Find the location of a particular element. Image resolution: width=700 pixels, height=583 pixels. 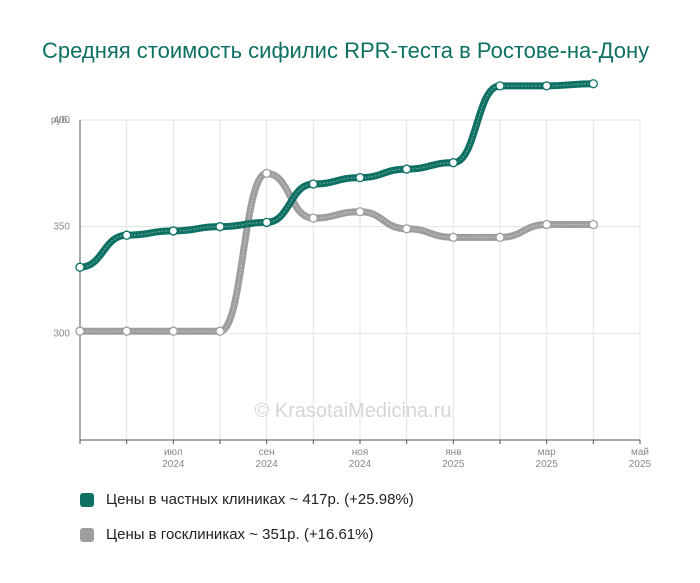

x-tick-label-month: мар is located at coordinates (547, 452).